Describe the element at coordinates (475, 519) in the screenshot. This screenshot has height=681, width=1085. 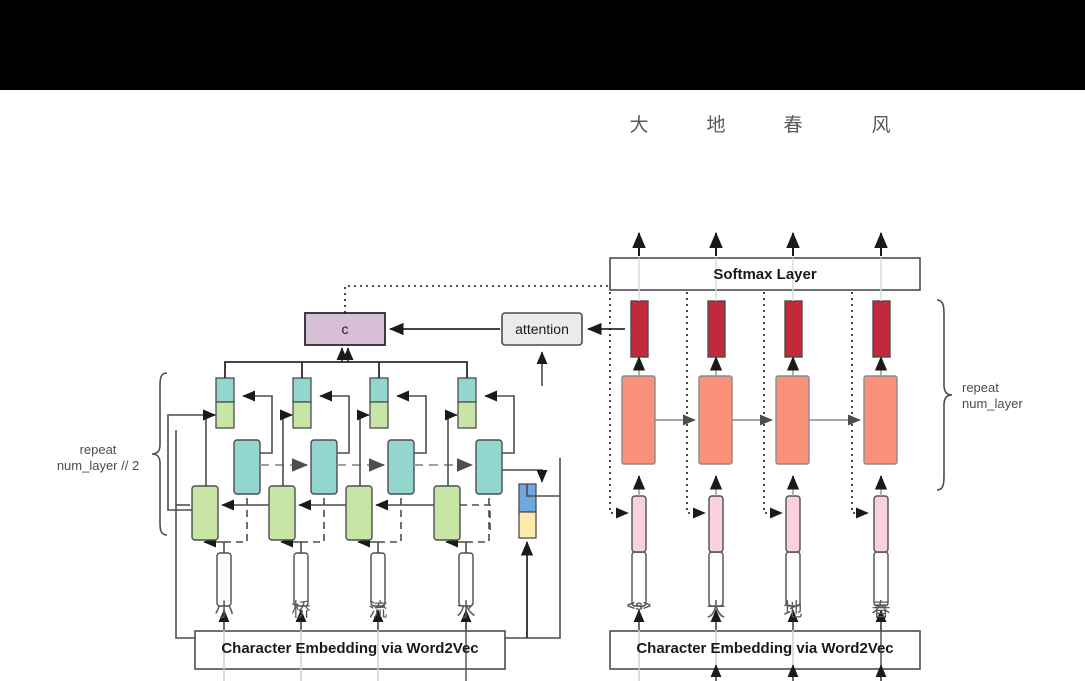
I see `encoder-backward-tail` at that location.